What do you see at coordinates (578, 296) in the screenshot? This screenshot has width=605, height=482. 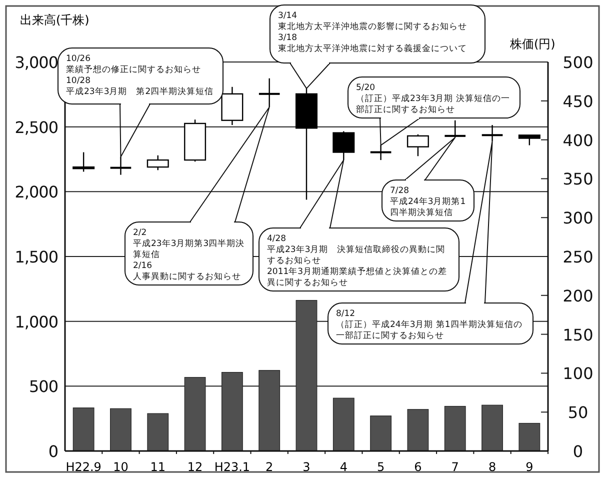 I see `y2-tick-label: 200` at bounding box center [578, 296].